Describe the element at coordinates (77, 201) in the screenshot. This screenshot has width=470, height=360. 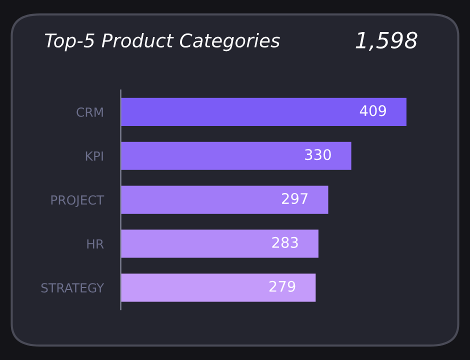
I see `y-tick-label: PROJECT` at that location.